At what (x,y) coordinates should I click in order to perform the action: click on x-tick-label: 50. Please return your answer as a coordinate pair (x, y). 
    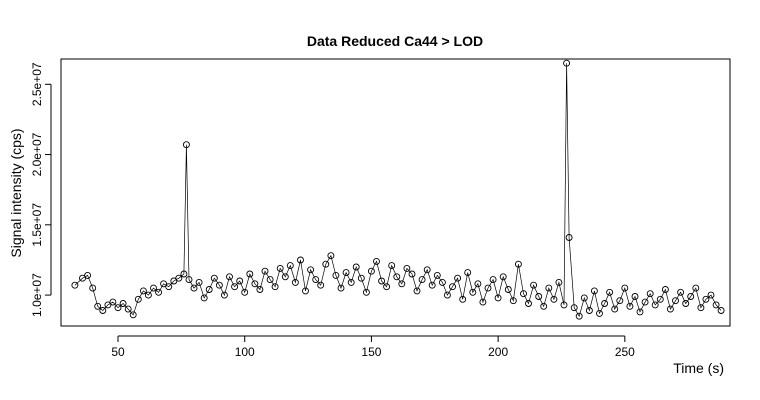
    Looking at the image, I should click on (118, 352).